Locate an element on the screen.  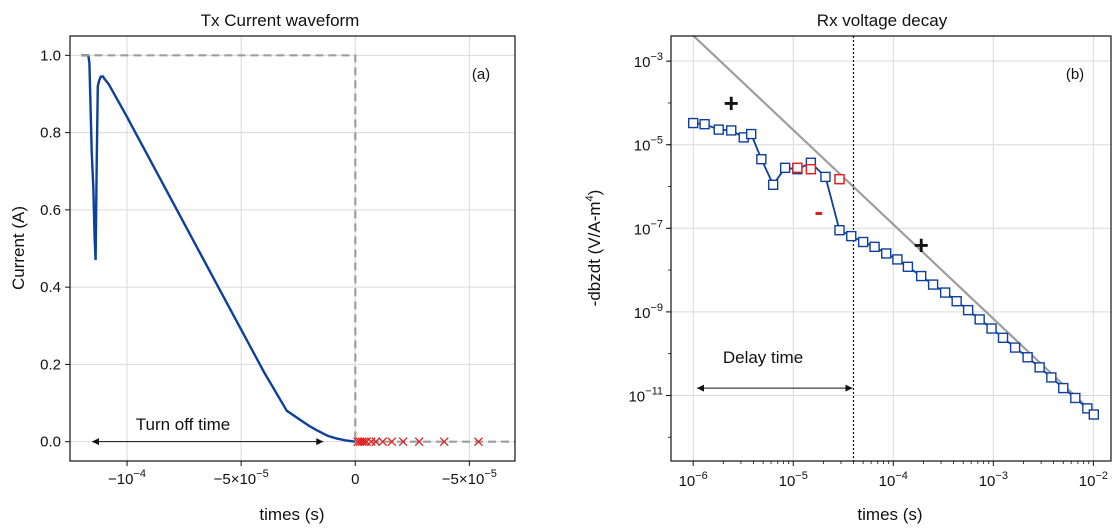
chart-a-y-tick-label: 0.8 is located at coordinates (50, 133).